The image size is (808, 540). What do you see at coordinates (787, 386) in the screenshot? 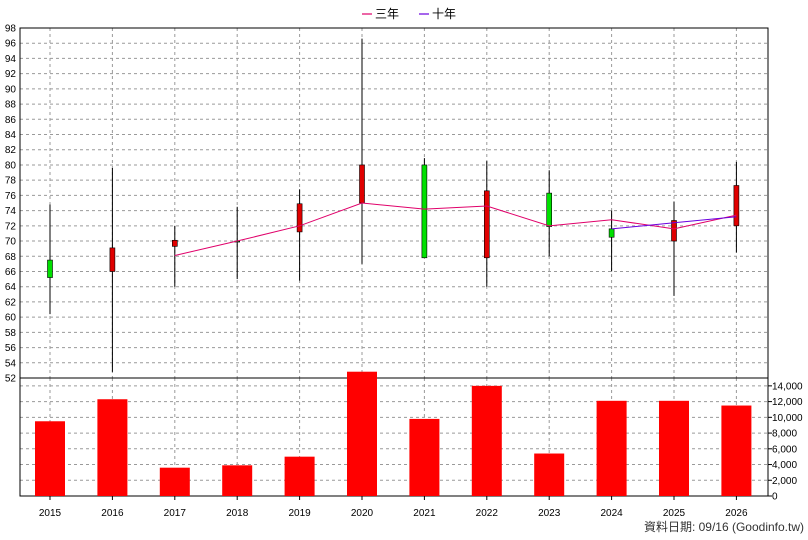
I see `volume-tick-label: 14,000` at bounding box center [787, 386].